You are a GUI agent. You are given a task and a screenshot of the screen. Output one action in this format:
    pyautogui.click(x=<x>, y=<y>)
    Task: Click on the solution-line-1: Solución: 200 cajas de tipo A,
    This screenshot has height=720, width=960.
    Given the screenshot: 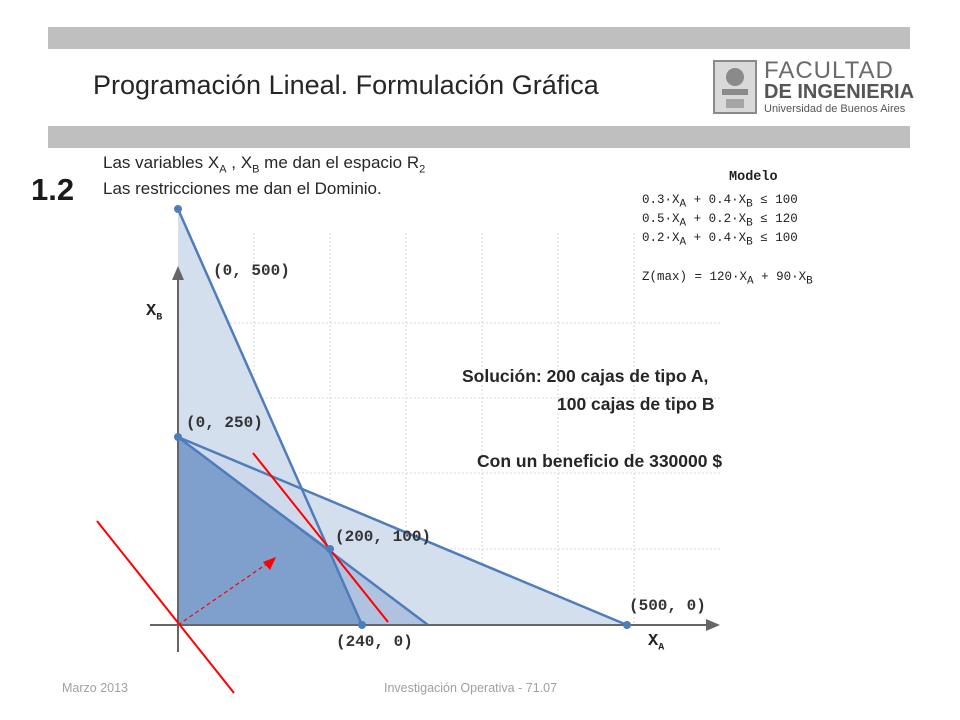 What is the action you would take?
    pyautogui.click(x=585, y=376)
    